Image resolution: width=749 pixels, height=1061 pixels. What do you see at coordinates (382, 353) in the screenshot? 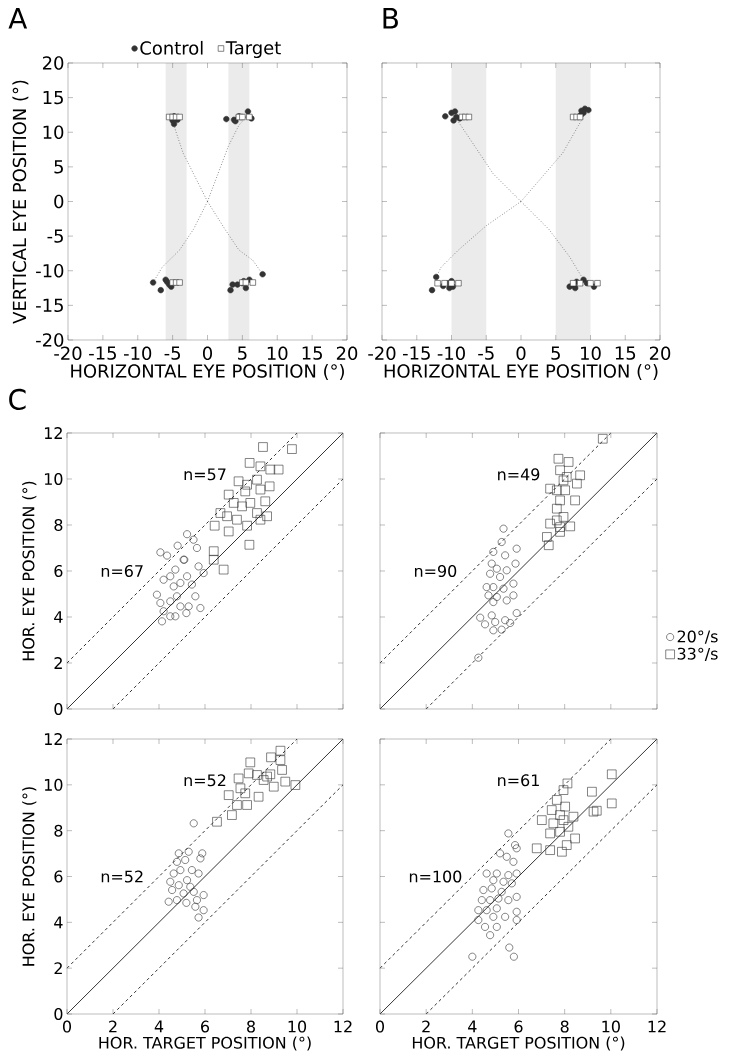
I see `x-tick-label: -20` at bounding box center [382, 353].